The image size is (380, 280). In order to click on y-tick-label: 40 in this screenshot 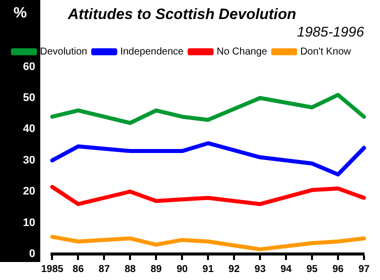, I will do `click(29, 129)`.